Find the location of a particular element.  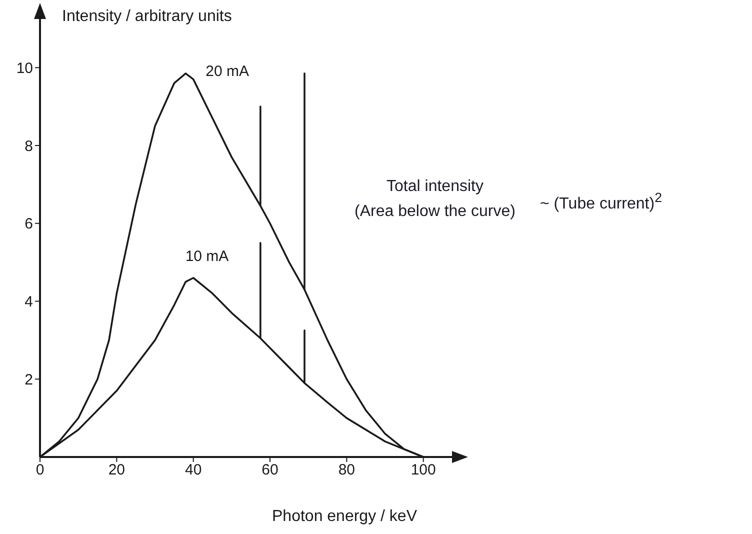

x-axis-title: Photon energy / keV is located at coordinates (344, 517).